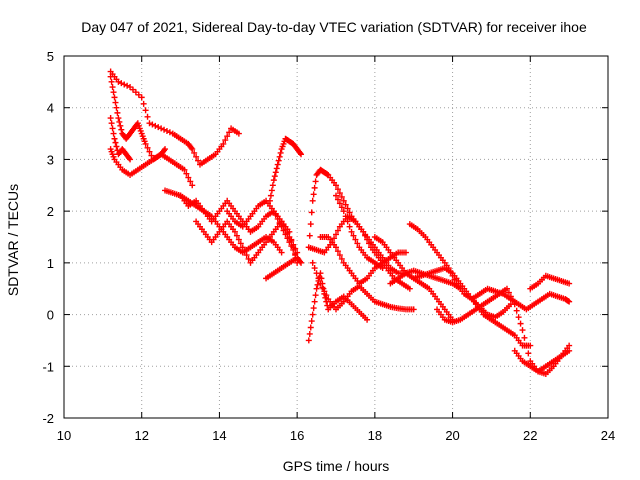 This screenshot has height=480, width=640. What do you see at coordinates (50, 315) in the screenshot?
I see `y-tick-label: 0` at bounding box center [50, 315].